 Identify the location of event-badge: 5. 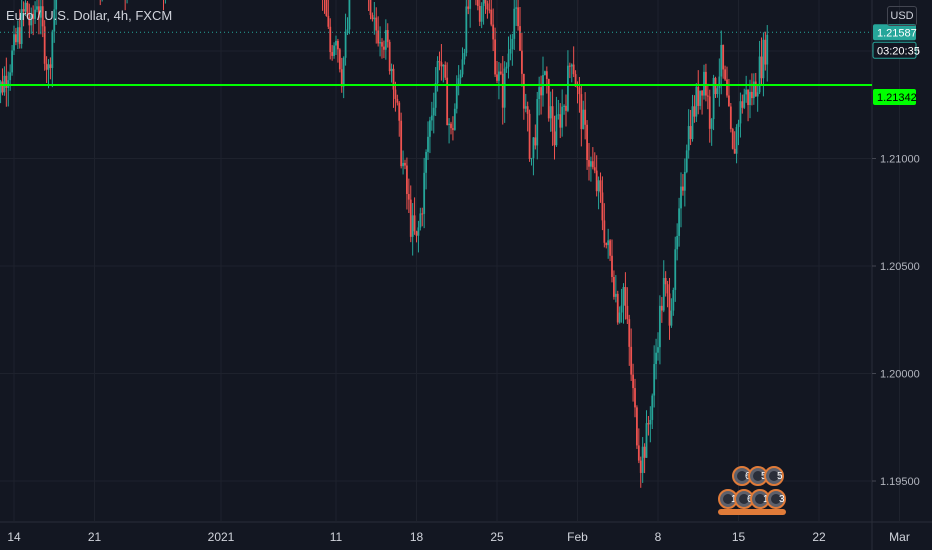
(774, 476).